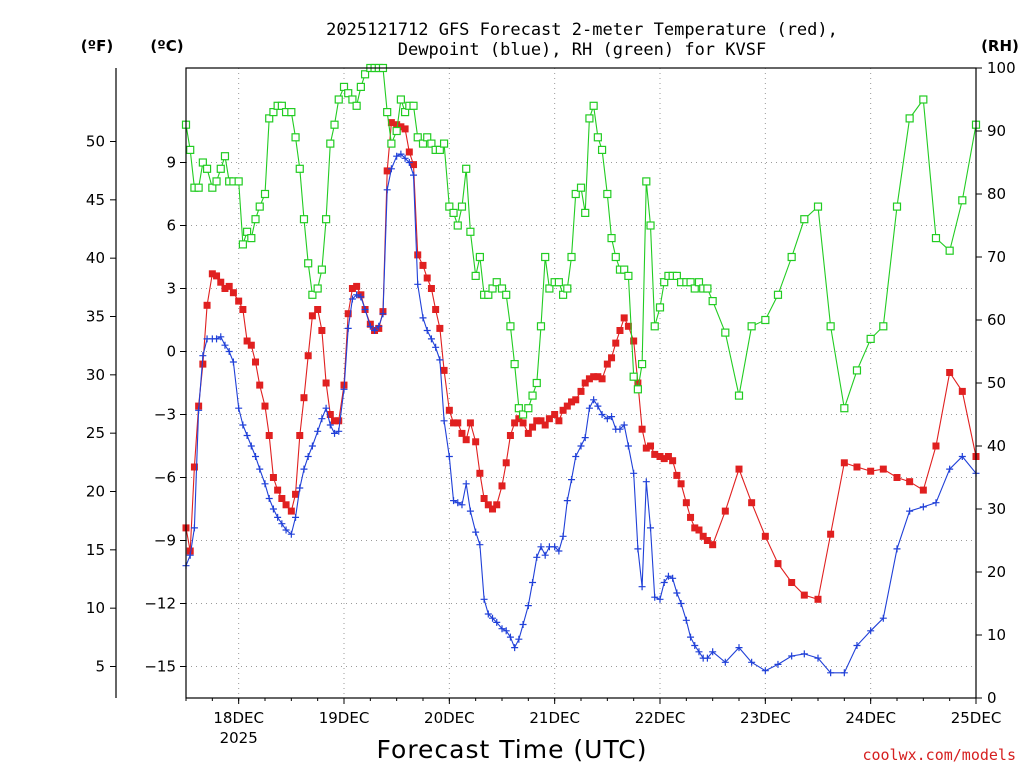 The height and width of the screenshot is (768, 1024). What do you see at coordinates (100, 667) in the screenshot?
I see `fahrenheit-tick-label: 5` at bounding box center [100, 667].